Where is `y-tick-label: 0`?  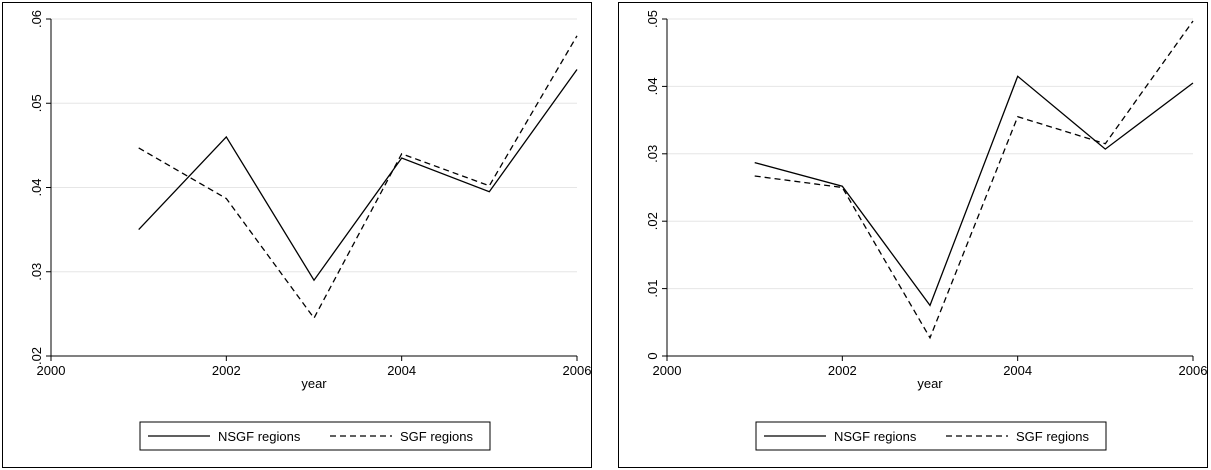 y-tick-label: 0 is located at coordinates (652, 355).